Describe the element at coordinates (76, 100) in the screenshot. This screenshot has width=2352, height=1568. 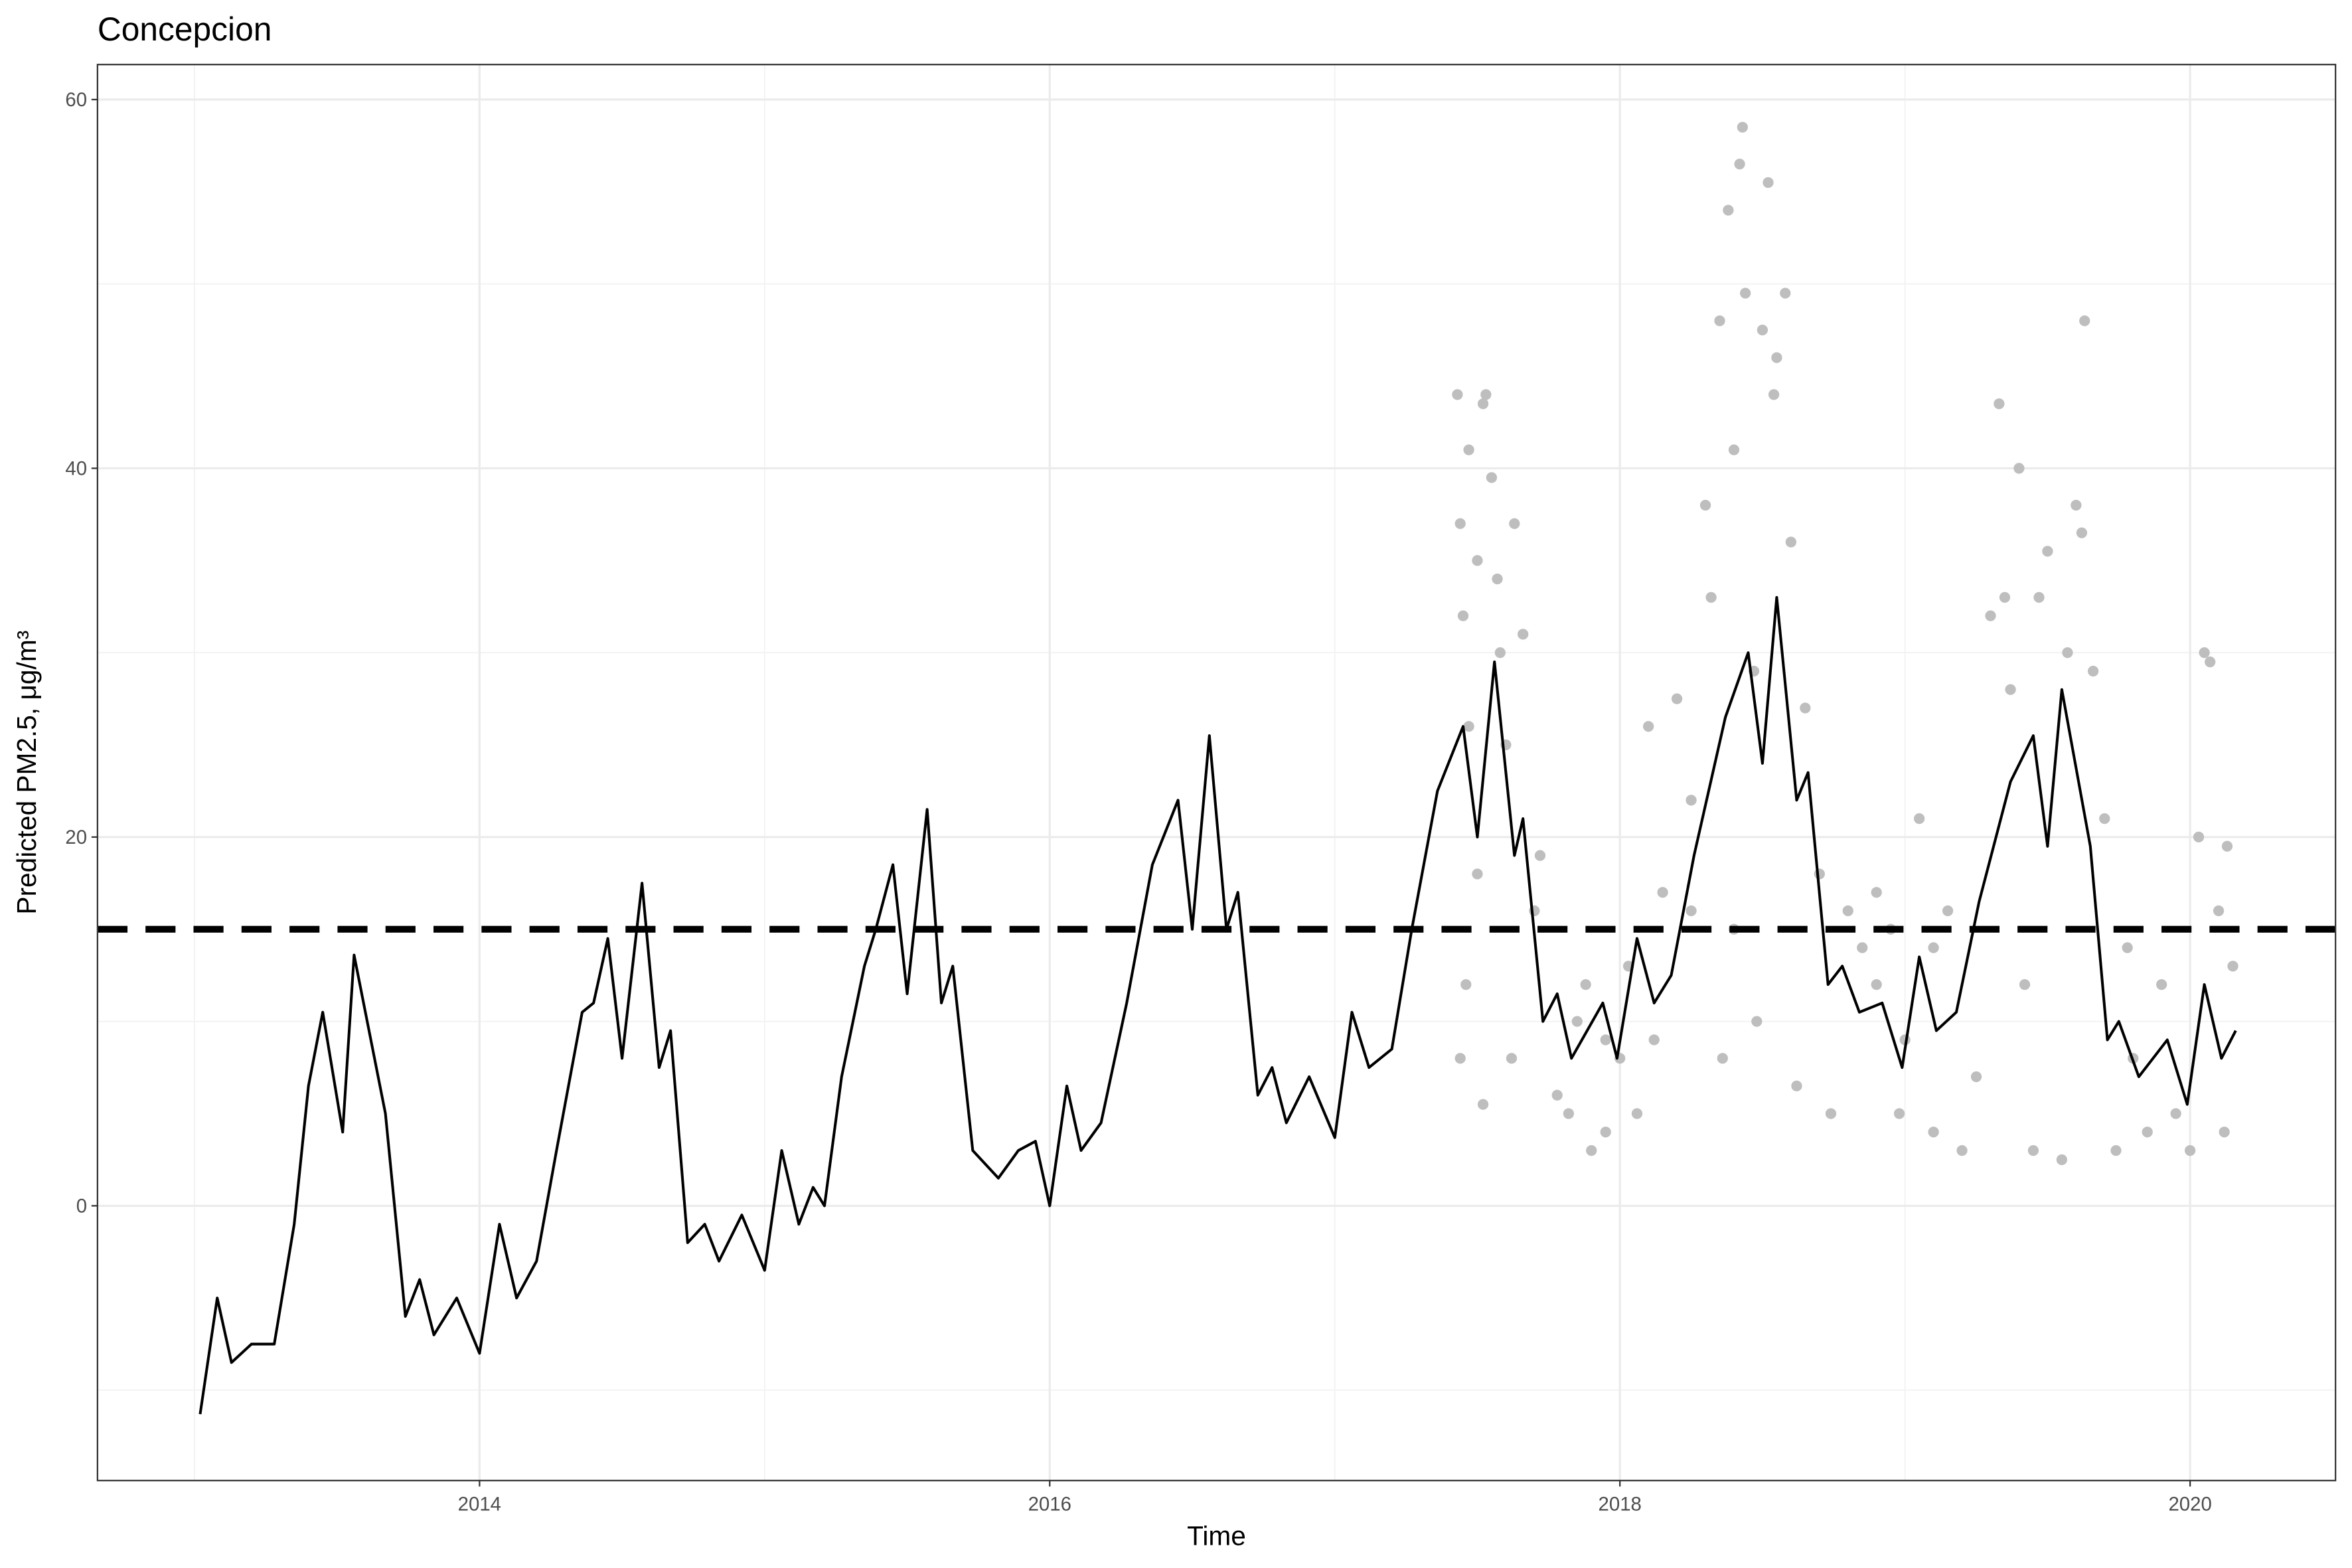
I see `y-tick-label: 60` at that location.